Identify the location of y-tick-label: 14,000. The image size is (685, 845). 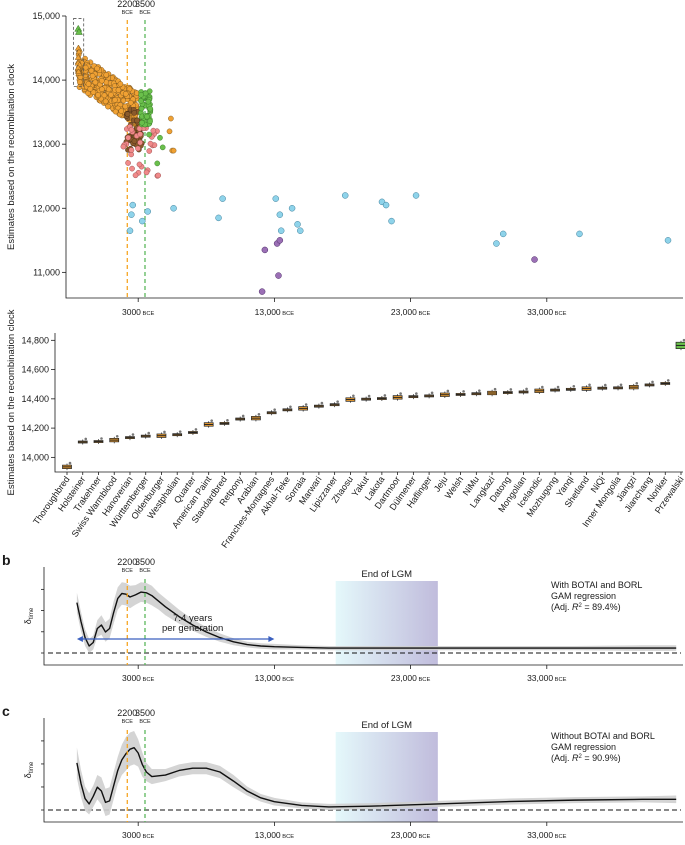
(46, 80).